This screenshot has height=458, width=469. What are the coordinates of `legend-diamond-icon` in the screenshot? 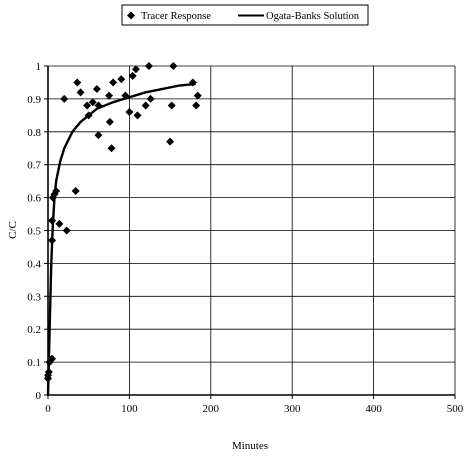 It's located at (131, 15).